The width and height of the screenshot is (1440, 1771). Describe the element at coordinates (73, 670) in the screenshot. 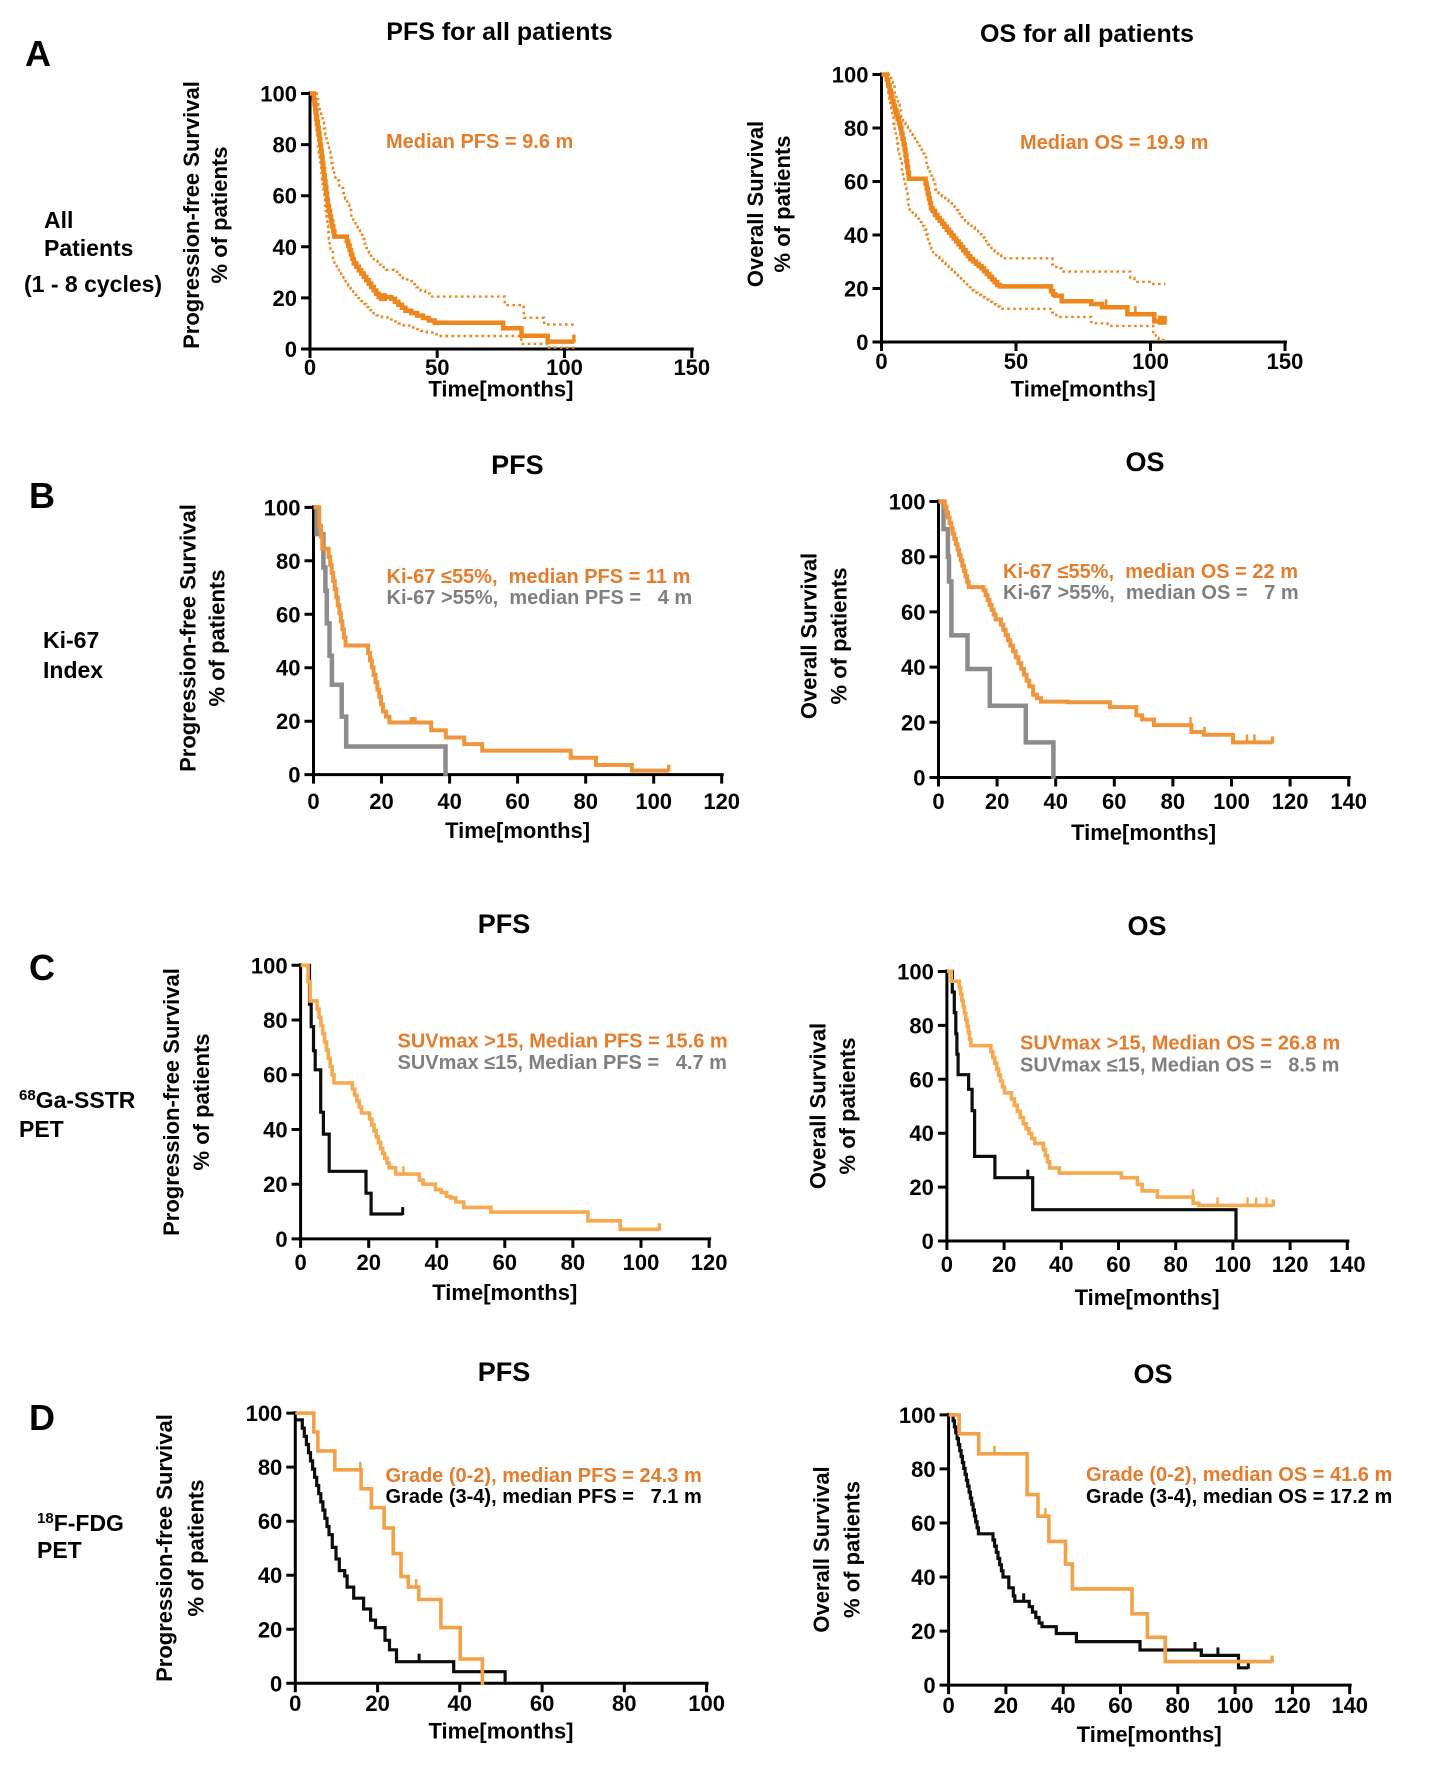

I see `svg-text: Index` at that location.